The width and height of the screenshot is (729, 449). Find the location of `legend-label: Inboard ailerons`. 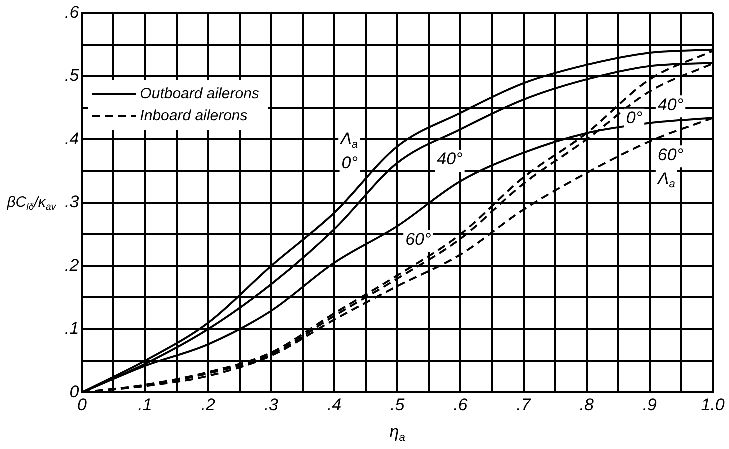

legend-label: Inboard ailerons is located at coordinates (194, 116).